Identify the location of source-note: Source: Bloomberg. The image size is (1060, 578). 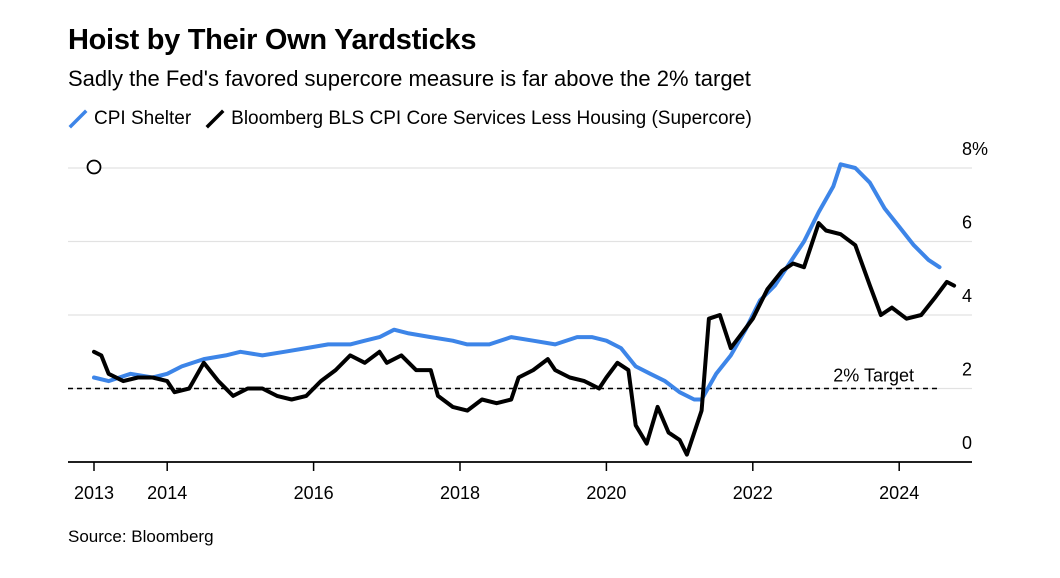
(141, 536).